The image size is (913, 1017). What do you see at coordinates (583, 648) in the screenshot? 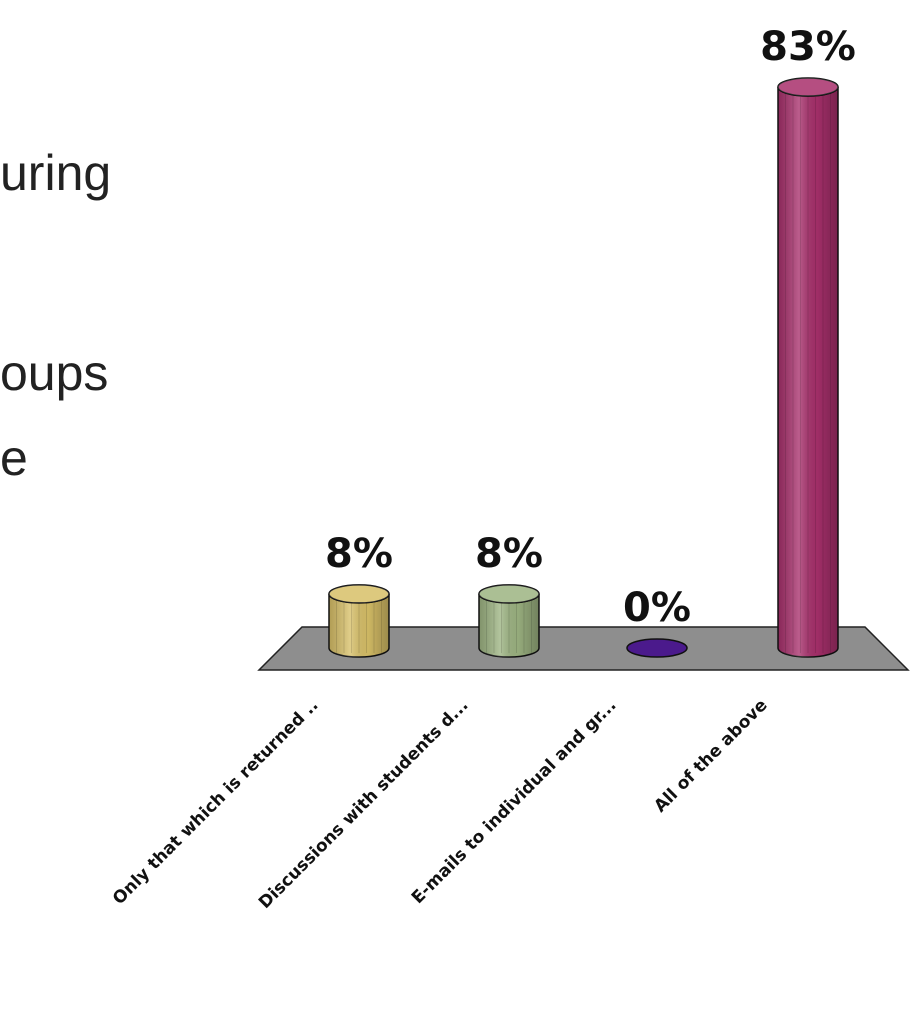
I see `chart-floor` at bounding box center [583, 648].